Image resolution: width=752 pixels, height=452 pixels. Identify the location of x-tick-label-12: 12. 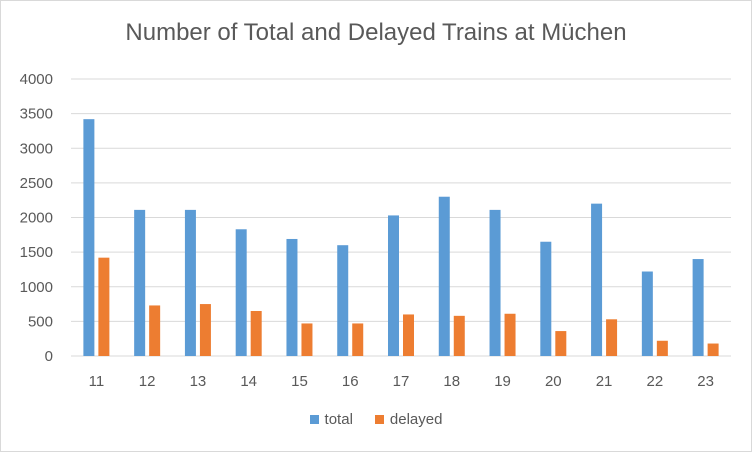
(147, 381).